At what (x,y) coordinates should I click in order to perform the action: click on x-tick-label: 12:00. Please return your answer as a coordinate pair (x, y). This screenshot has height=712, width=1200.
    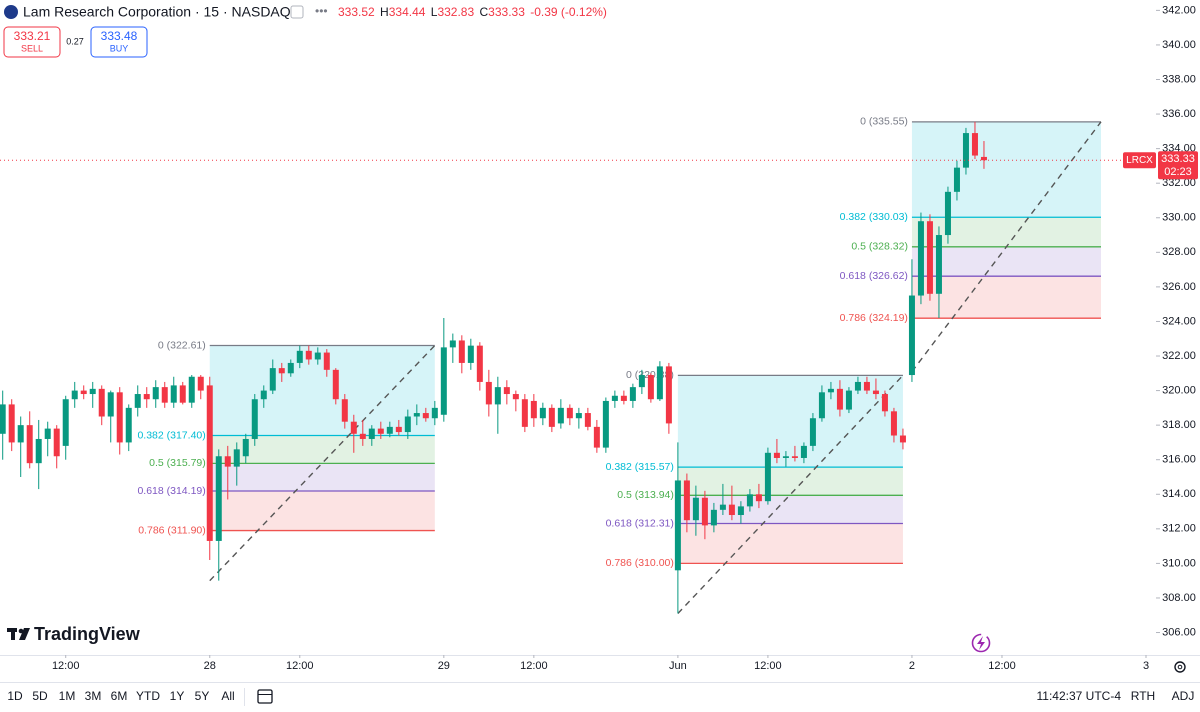
    Looking at the image, I should click on (534, 666).